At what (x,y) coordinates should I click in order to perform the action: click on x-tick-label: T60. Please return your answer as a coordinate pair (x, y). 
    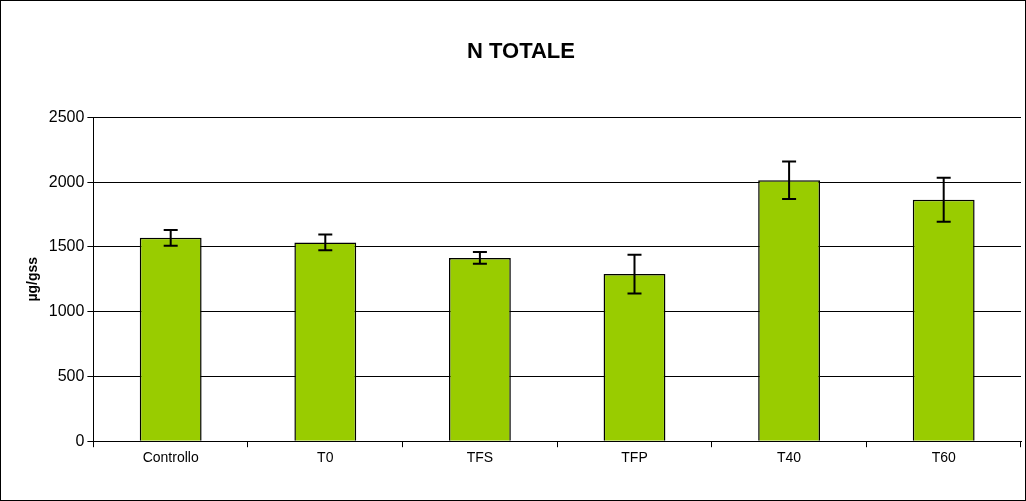
    Looking at the image, I should click on (943, 457).